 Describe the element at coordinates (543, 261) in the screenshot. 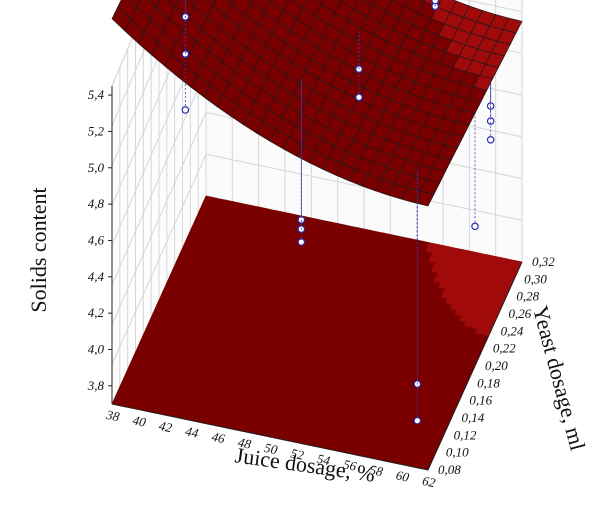

I see `y-tick-label: 0,32` at that location.